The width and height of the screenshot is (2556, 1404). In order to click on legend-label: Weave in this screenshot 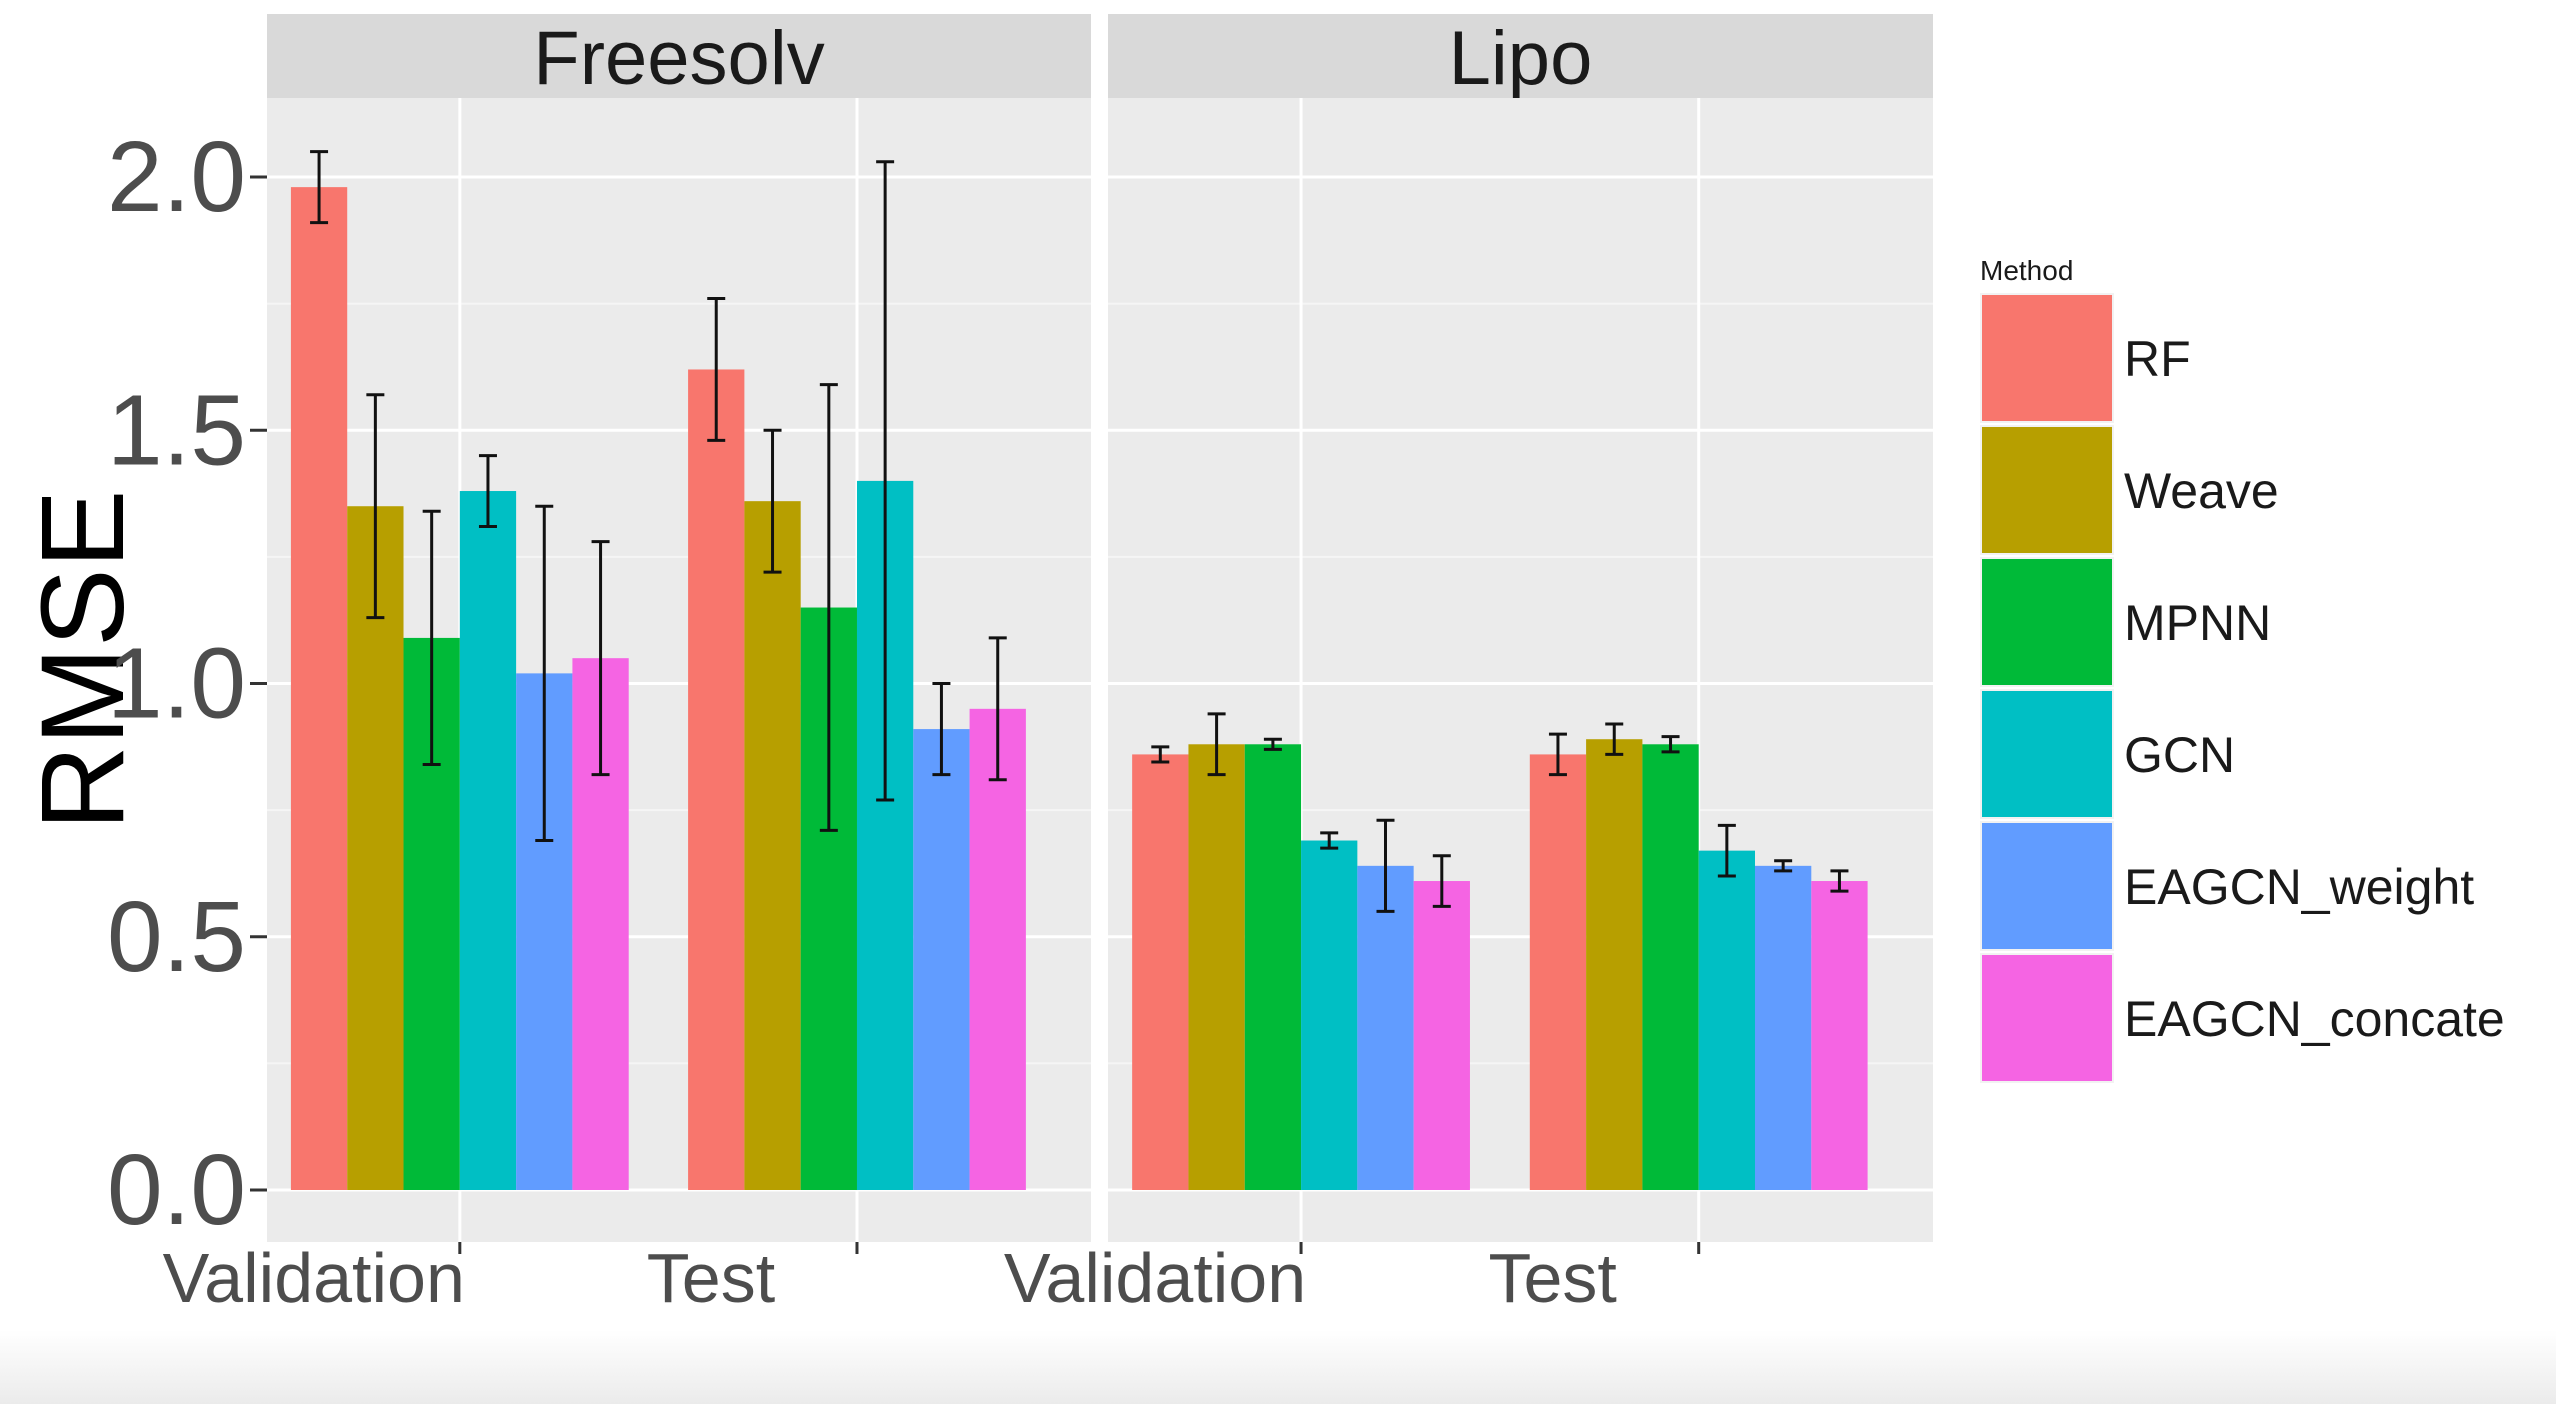, I will do `click(2201, 491)`.